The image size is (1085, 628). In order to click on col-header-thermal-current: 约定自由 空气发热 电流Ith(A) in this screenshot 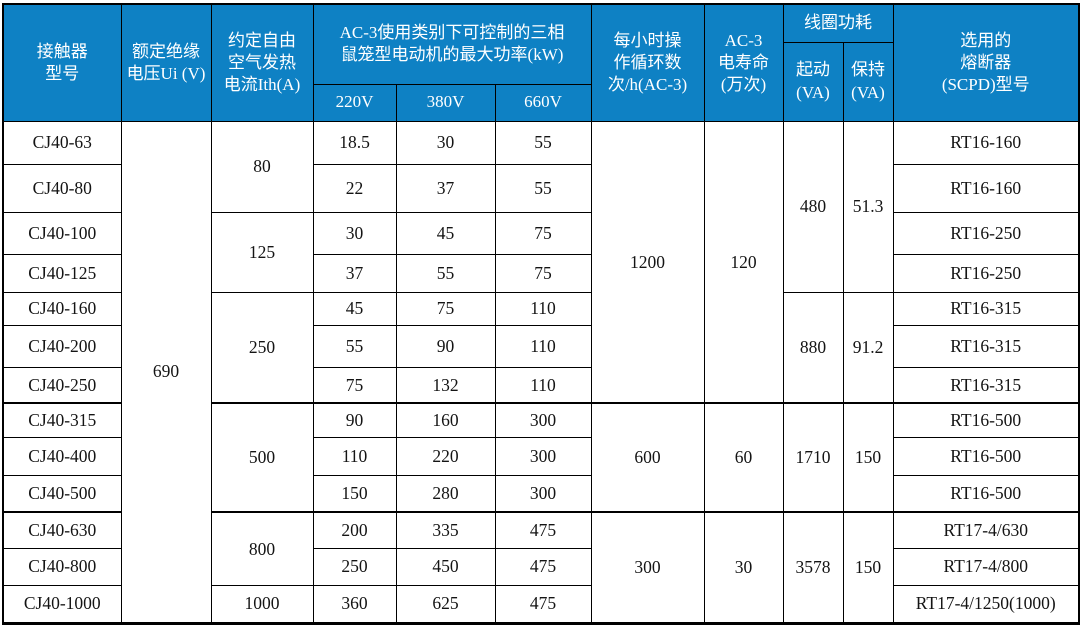, I will do `click(262, 62)`.